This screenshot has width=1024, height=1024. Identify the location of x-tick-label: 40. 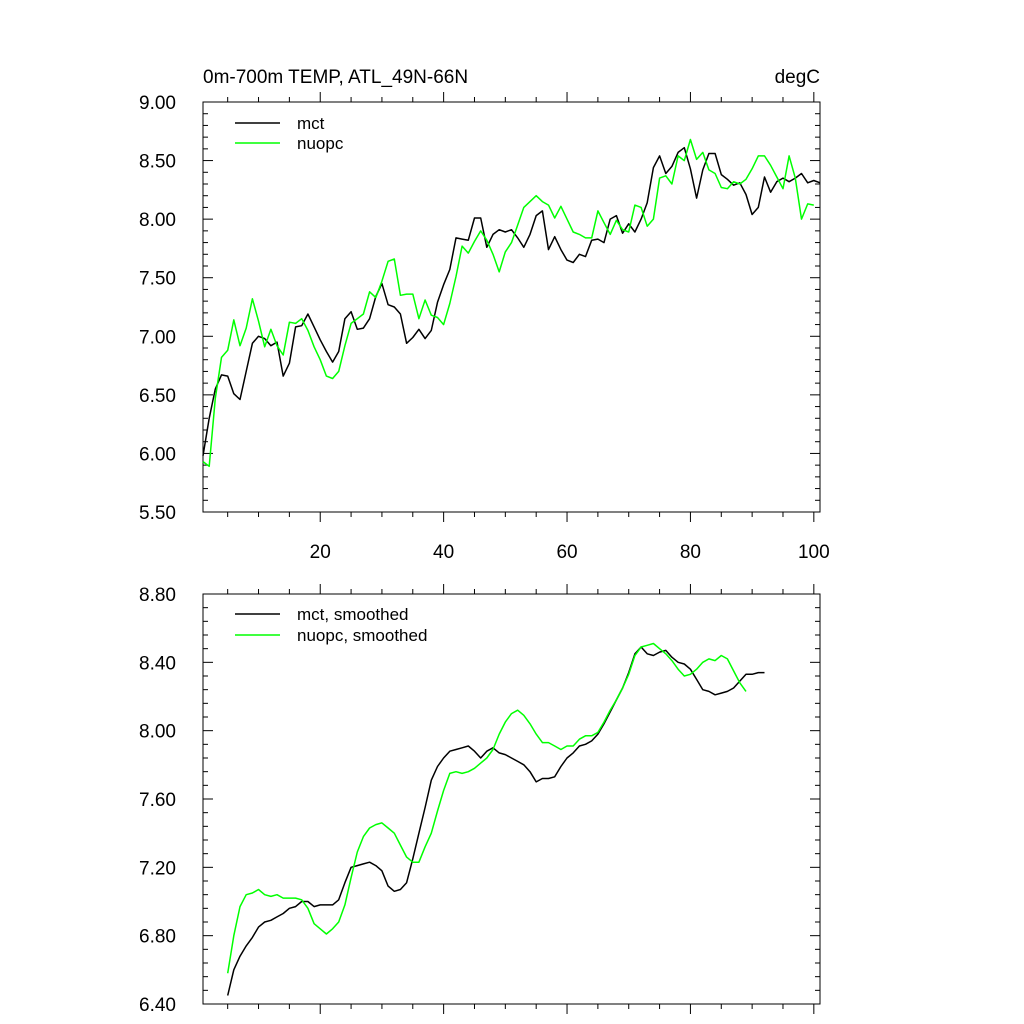
(443, 552).